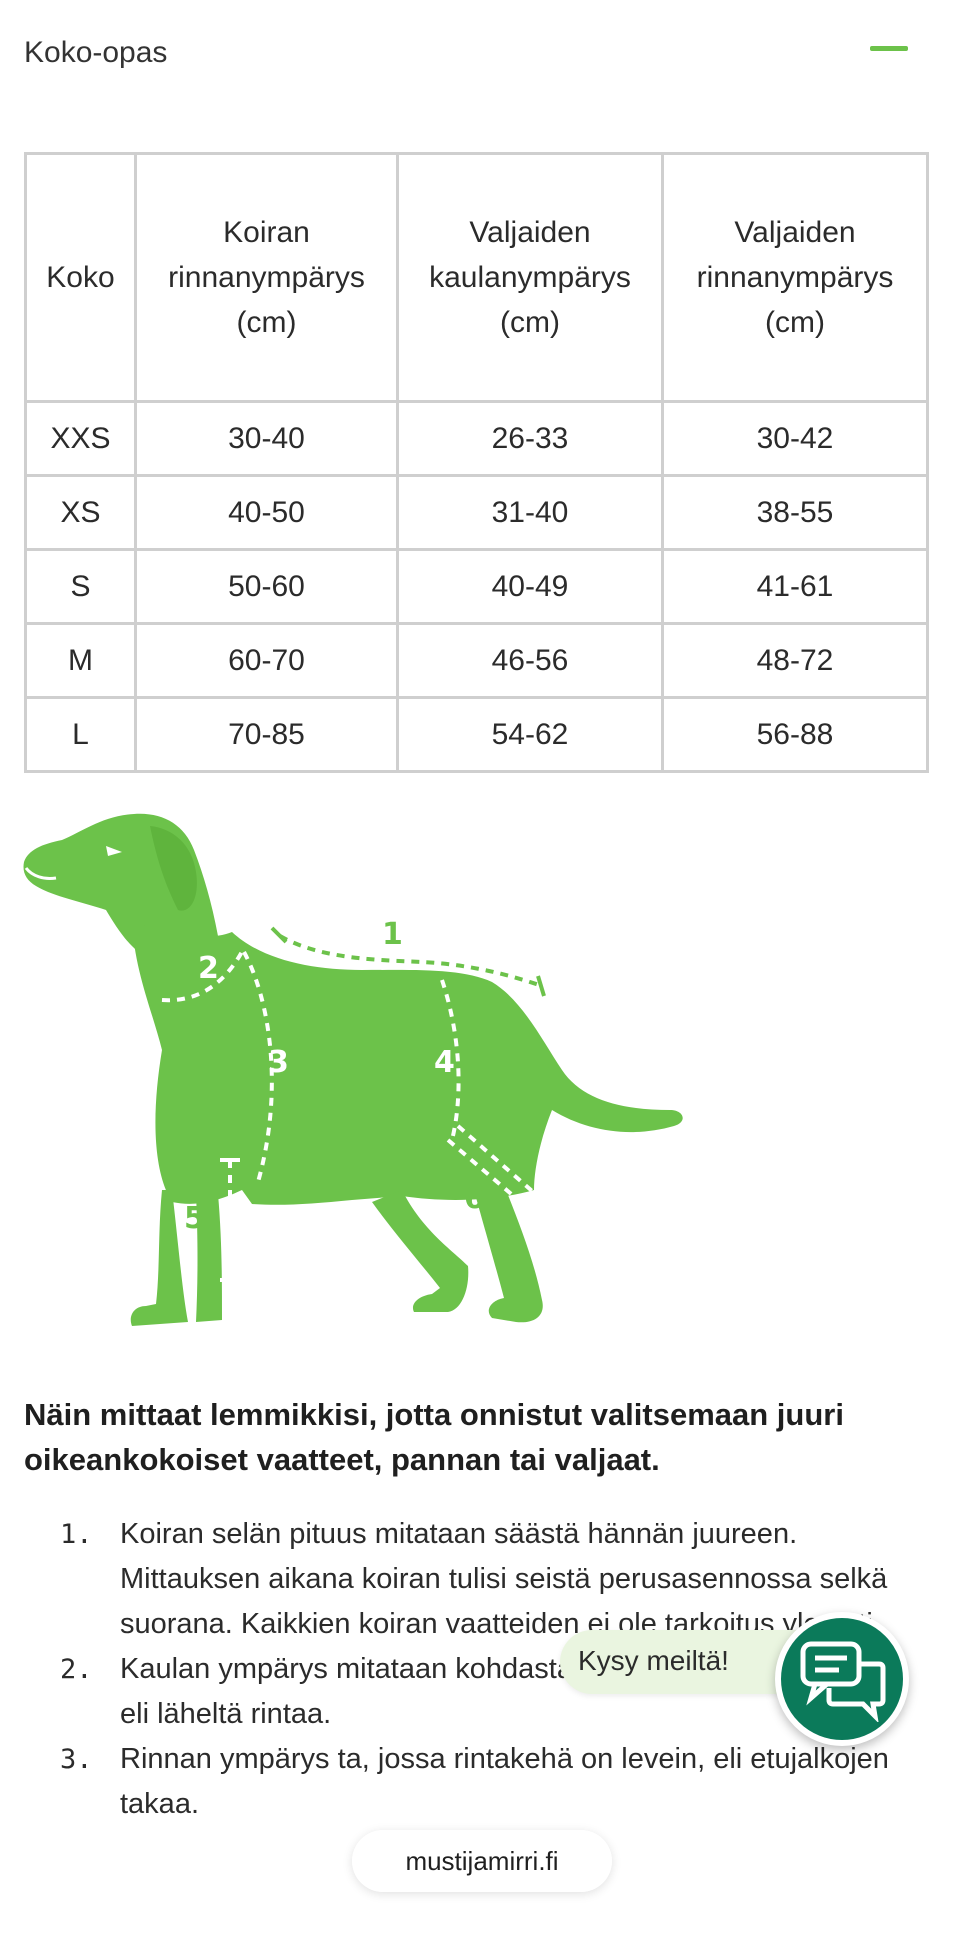 The image size is (960, 1937). What do you see at coordinates (80, 734) in the screenshot?
I see `cell-size: L` at bounding box center [80, 734].